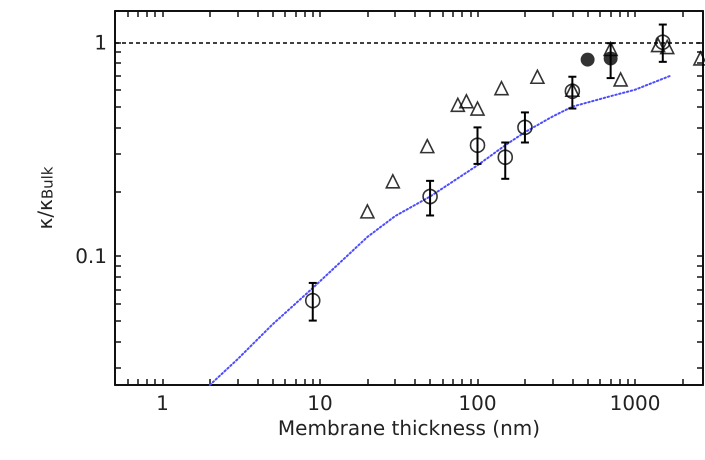 Image resolution: width=705 pixels, height=460 pixels. Describe the element at coordinates (635, 403) in the screenshot. I see `x-tick-label: 1000` at that location.